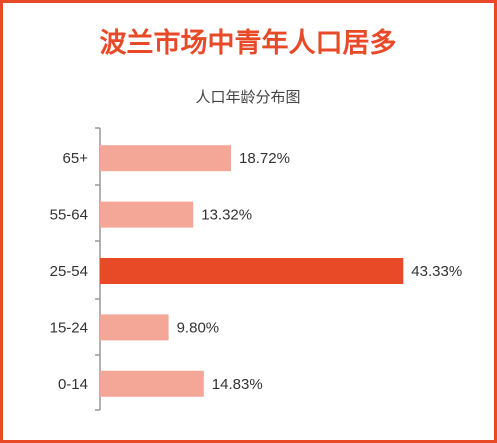  What do you see at coordinates (264, 158) in the screenshot?
I see `value-label: 18.72%` at bounding box center [264, 158].